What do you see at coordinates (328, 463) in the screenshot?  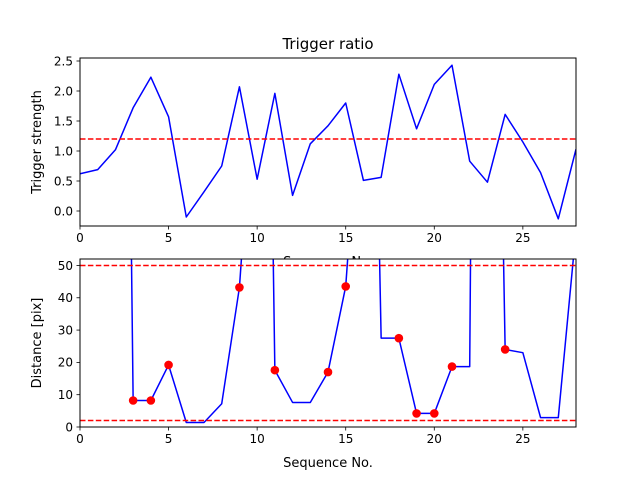 I see `x-axis-label: Sequence No.` at bounding box center [328, 463].